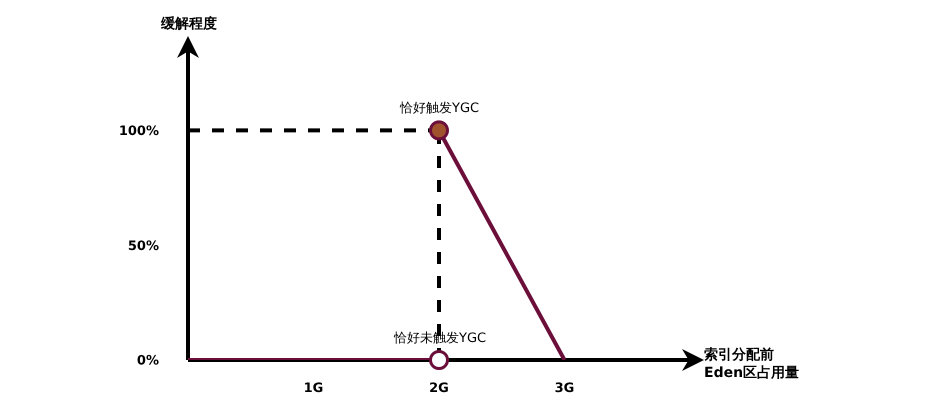 This screenshot has height=410, width=937. I want to click on y-tick-label: 50%, so click(143, 246).